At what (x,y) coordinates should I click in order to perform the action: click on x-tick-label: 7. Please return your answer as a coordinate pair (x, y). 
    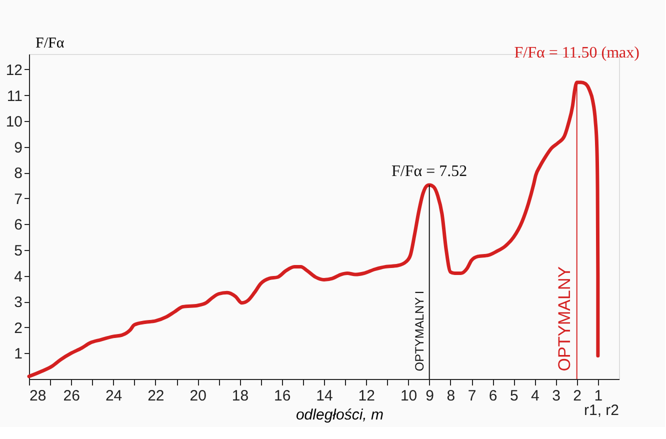
    Looking at the image, I should click on (472, 396).